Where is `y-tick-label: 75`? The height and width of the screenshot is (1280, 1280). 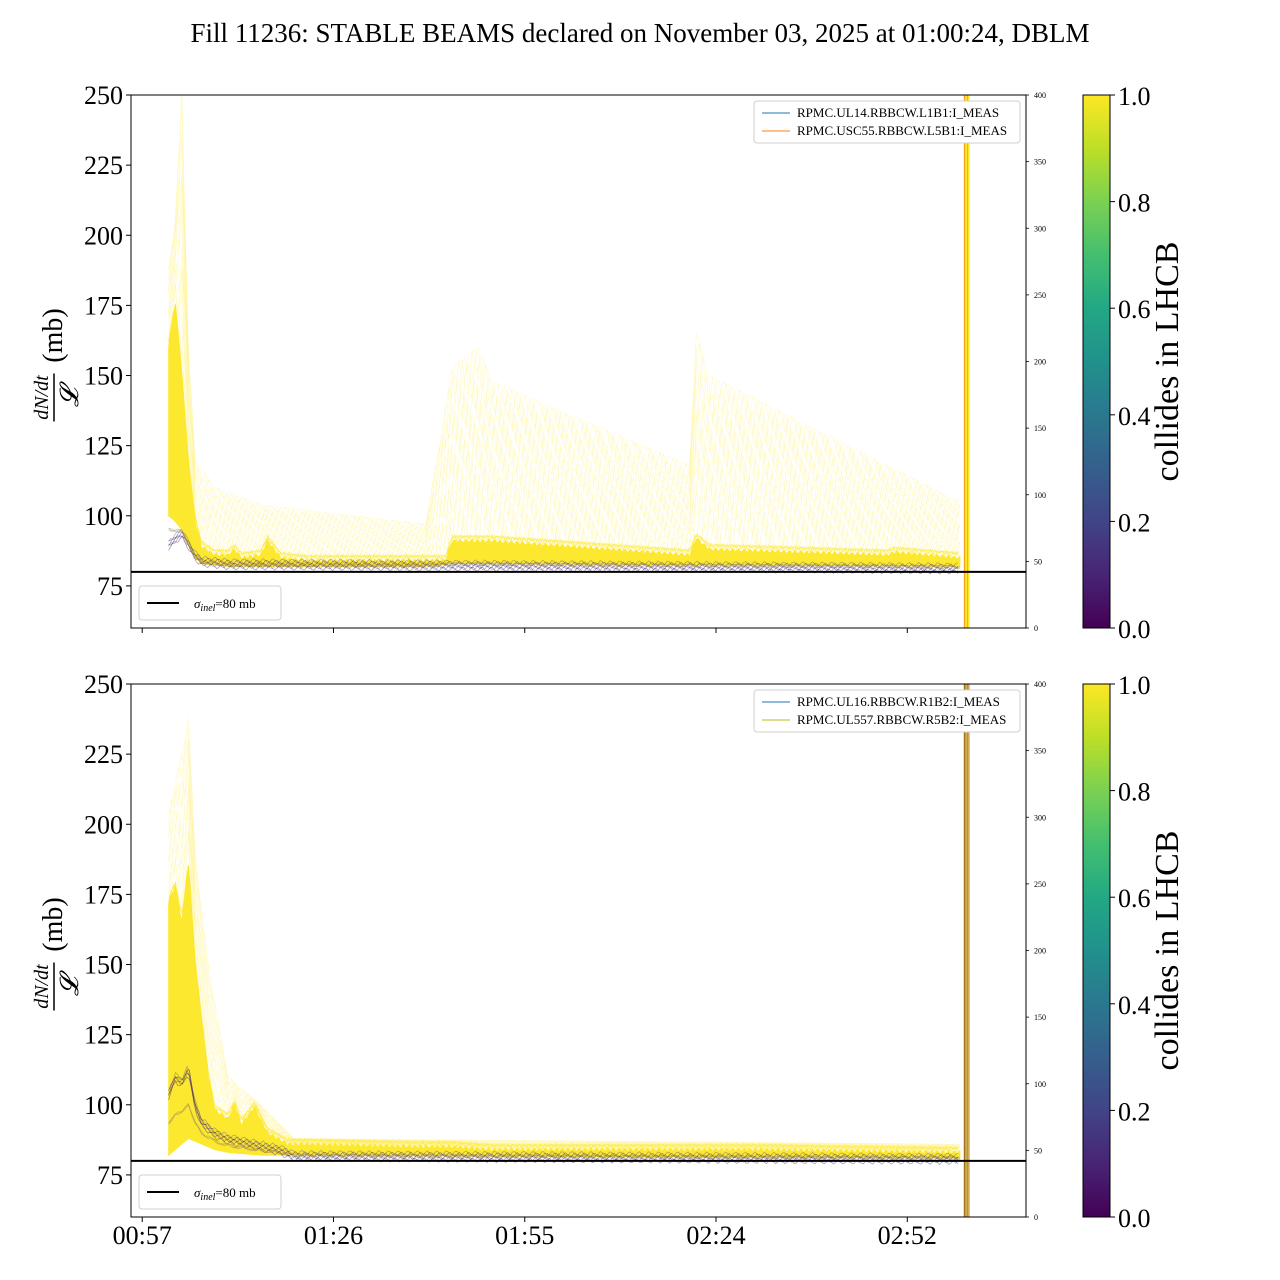 y-tick-label: 75 is located at coordinates (110, 586).